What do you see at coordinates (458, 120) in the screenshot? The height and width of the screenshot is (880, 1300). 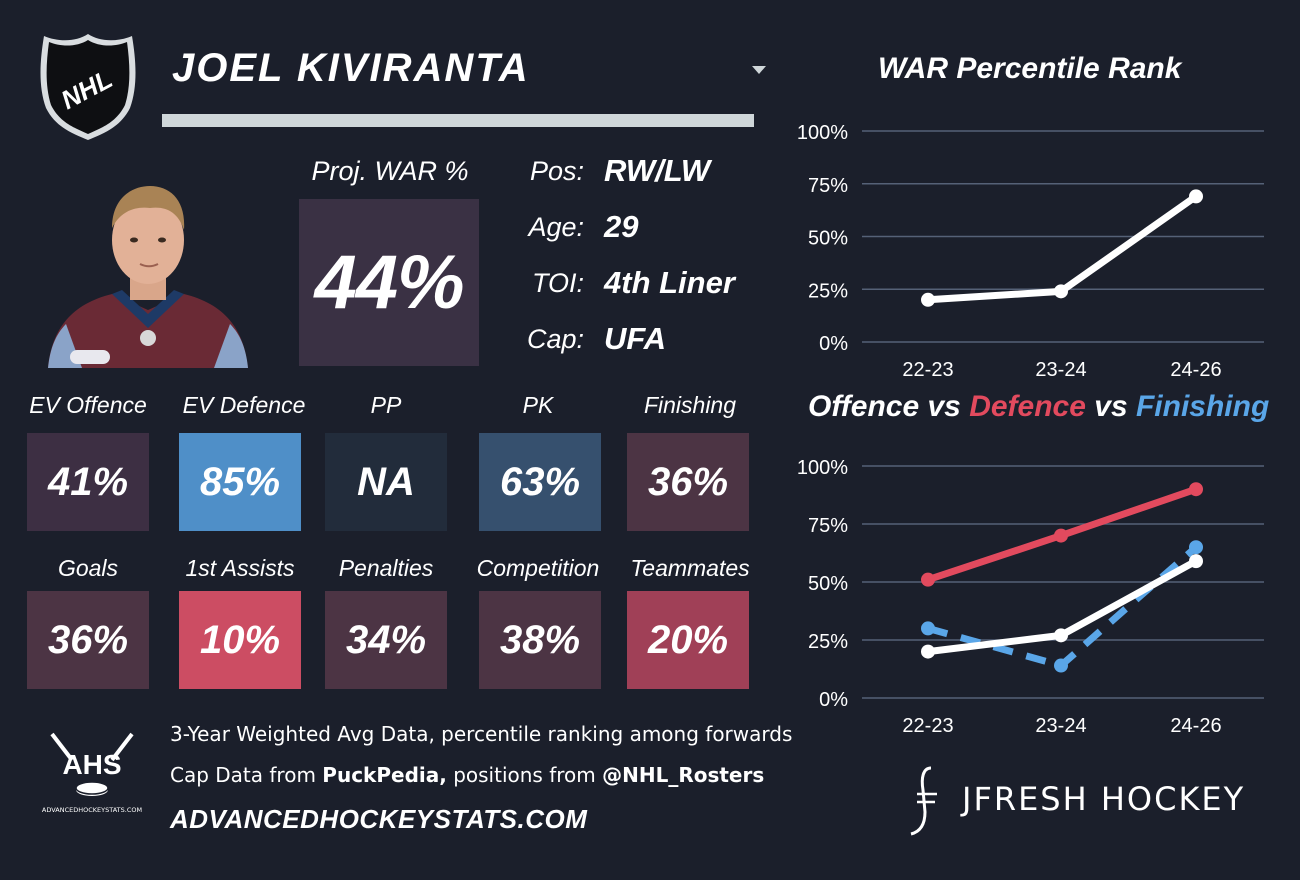 I see `name-underline` at bounding box center [458, 120].